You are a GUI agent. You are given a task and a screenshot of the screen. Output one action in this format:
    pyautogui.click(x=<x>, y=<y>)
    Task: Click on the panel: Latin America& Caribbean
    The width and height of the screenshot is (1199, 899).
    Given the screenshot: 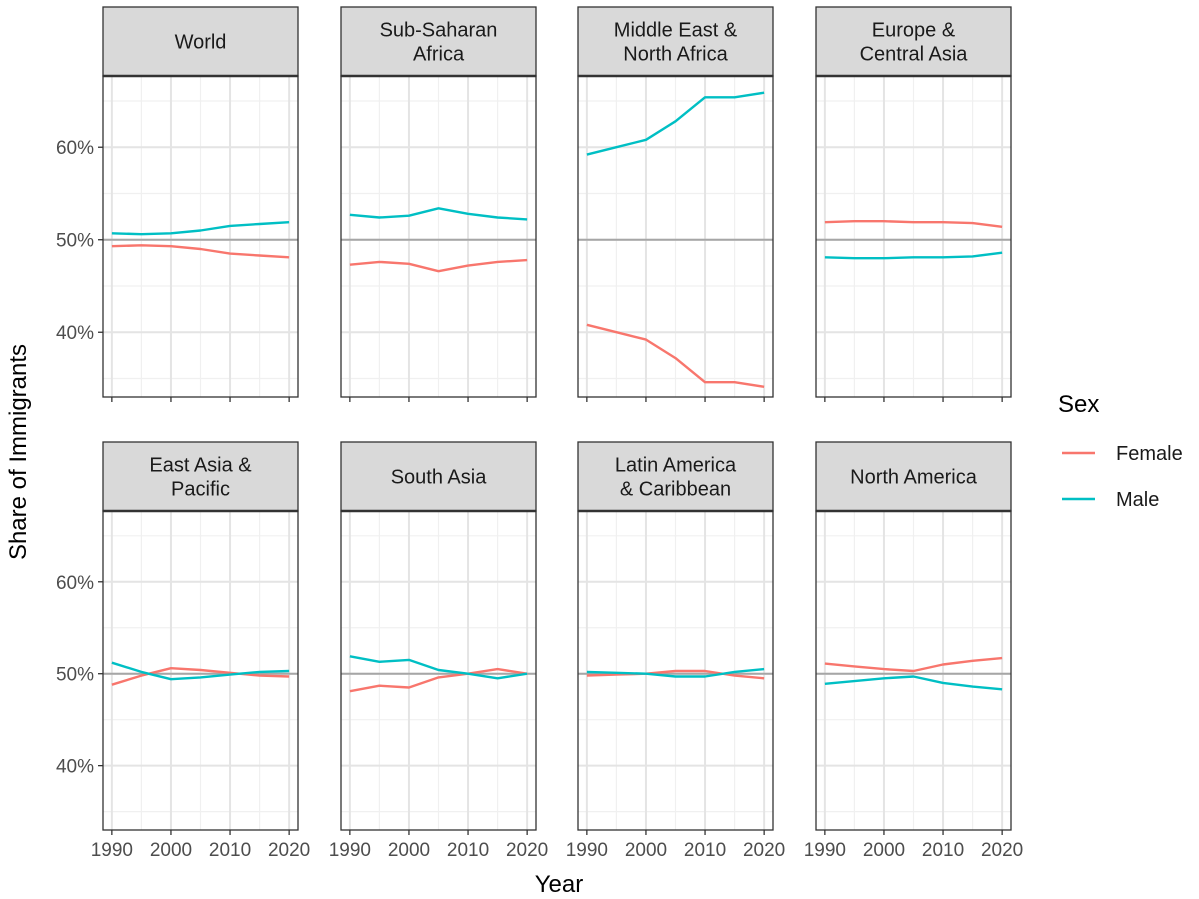 What is the action you would take?
    pyautogui.click(x=675, y=636)
    